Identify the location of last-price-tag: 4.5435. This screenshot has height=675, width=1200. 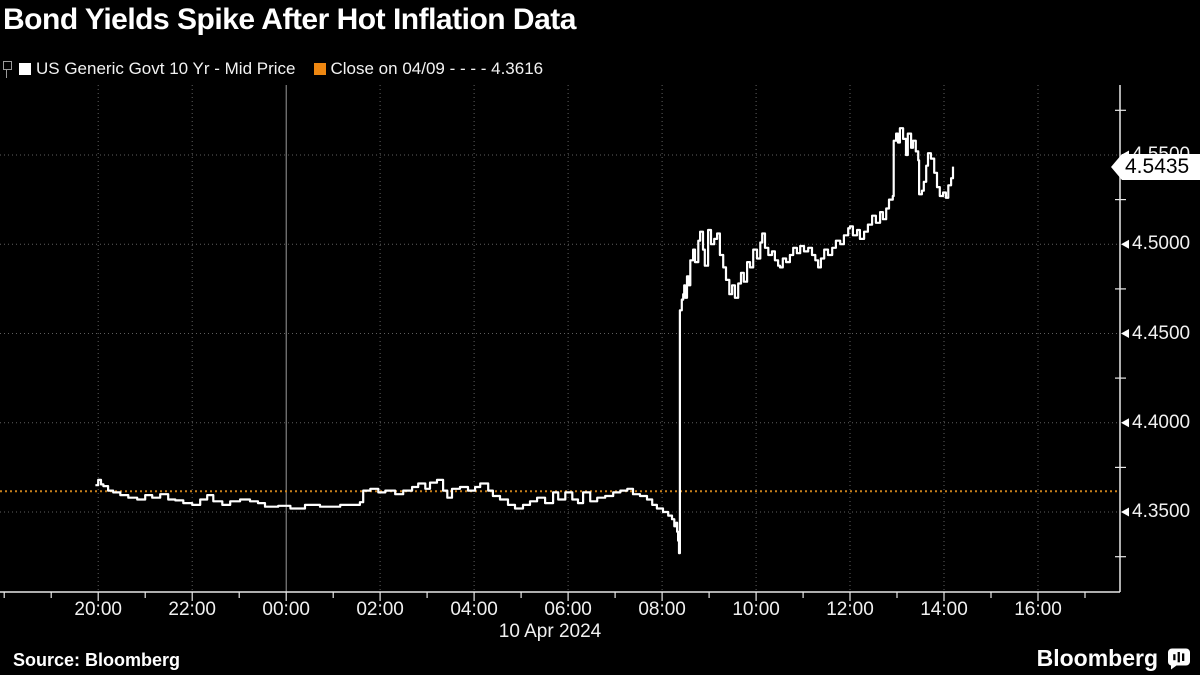
(1155, 166).